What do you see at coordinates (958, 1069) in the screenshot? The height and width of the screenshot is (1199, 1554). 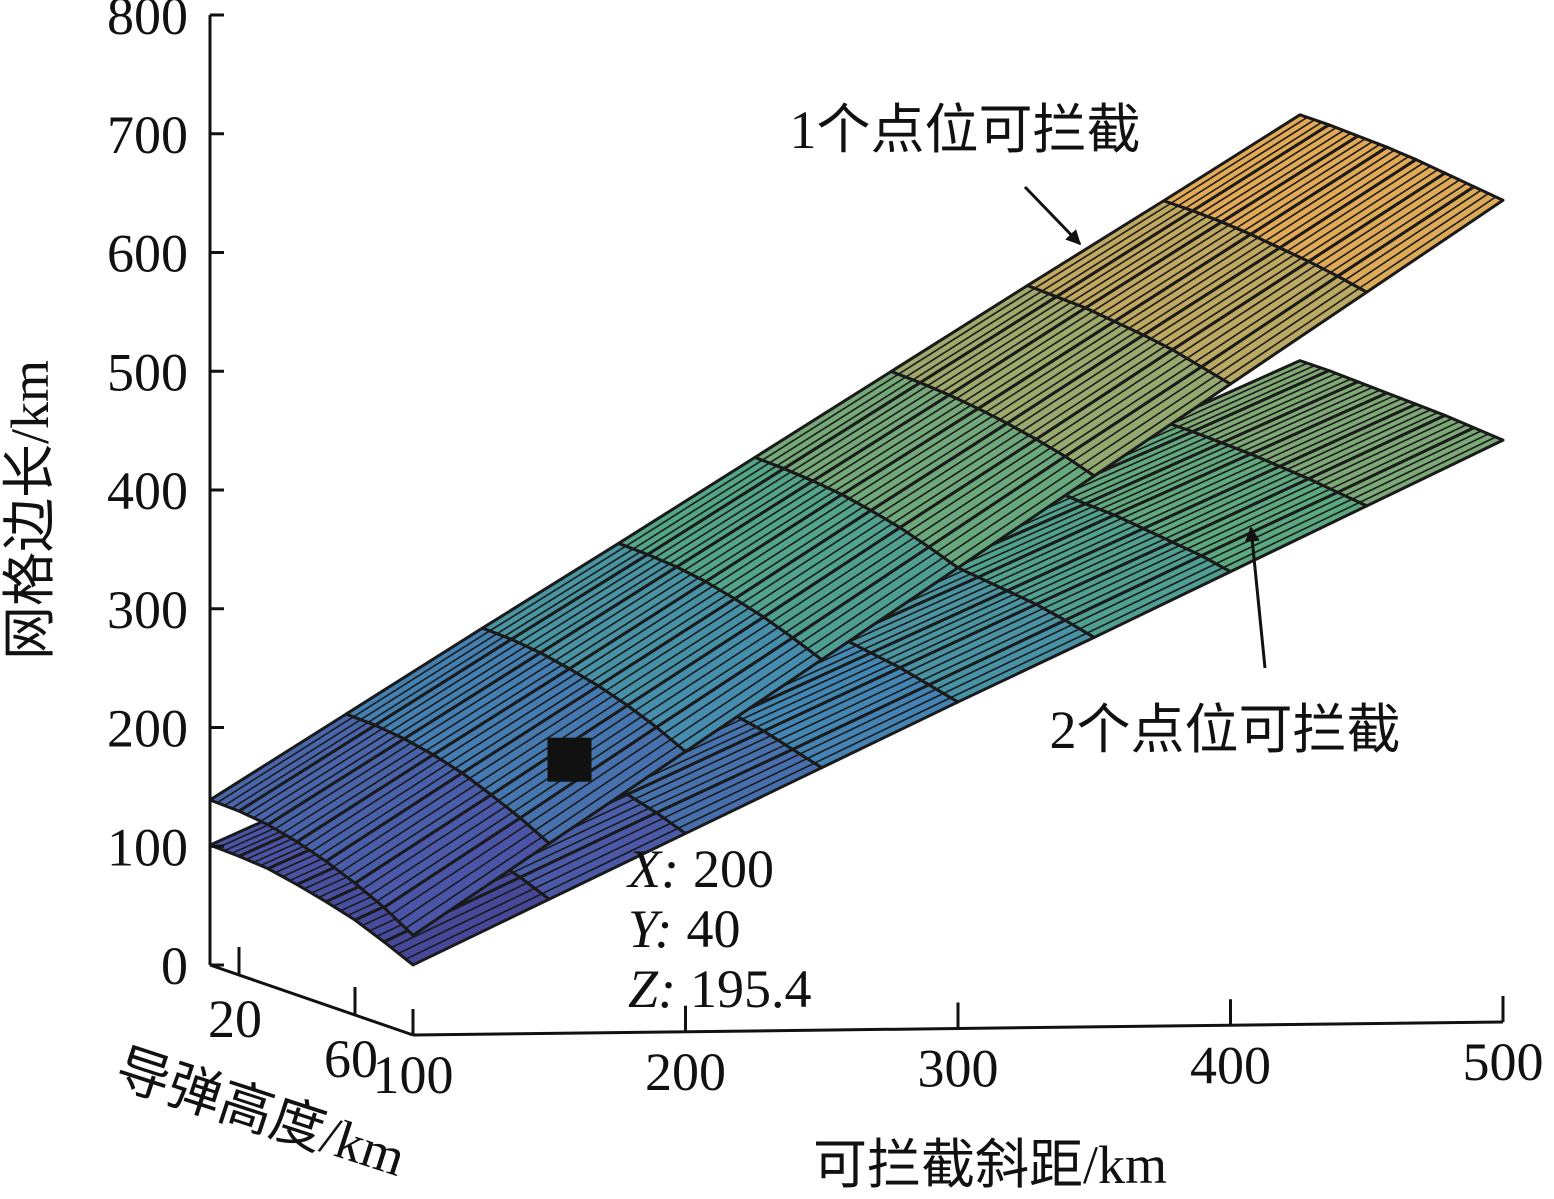 I see `x-tick-label: 300` at bounding box center [958, 1069].